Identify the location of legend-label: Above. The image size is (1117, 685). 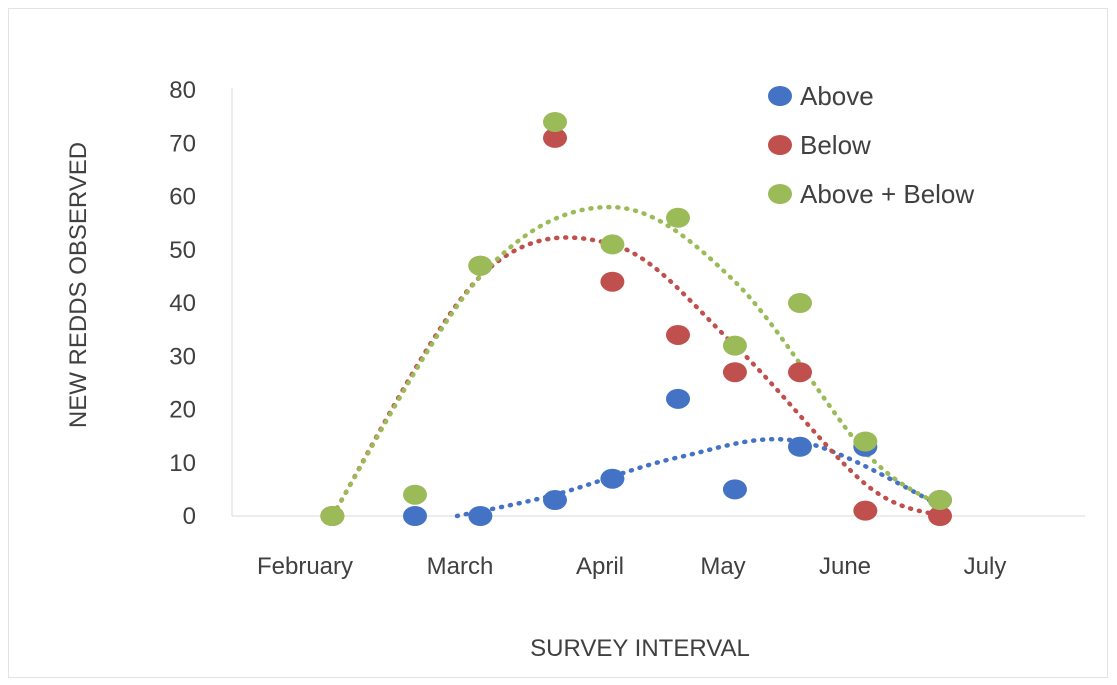
(837, 96).